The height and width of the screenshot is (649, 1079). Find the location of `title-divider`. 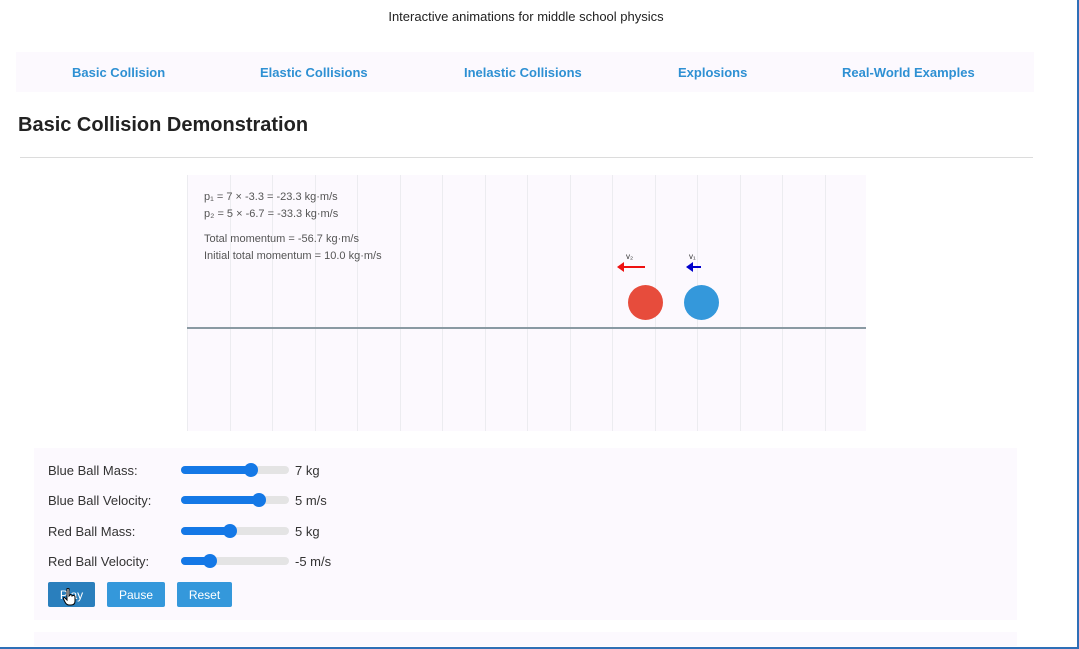

title-divider is located at coordinates (526, 157).